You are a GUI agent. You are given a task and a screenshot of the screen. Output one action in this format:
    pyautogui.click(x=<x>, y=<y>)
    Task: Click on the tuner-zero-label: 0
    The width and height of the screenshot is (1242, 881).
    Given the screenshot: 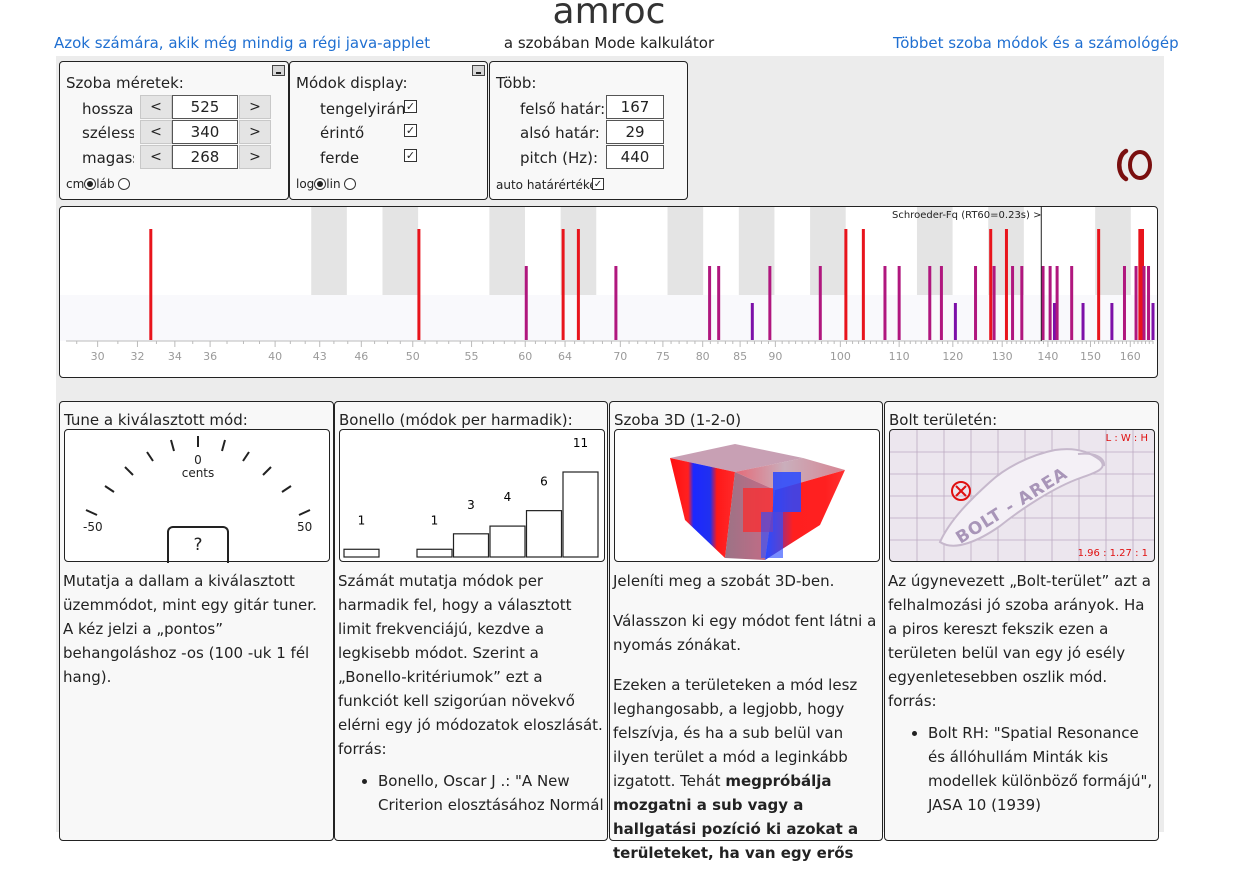 What is the action you would take?
    pyautogui.click(x=198, y=460)
    